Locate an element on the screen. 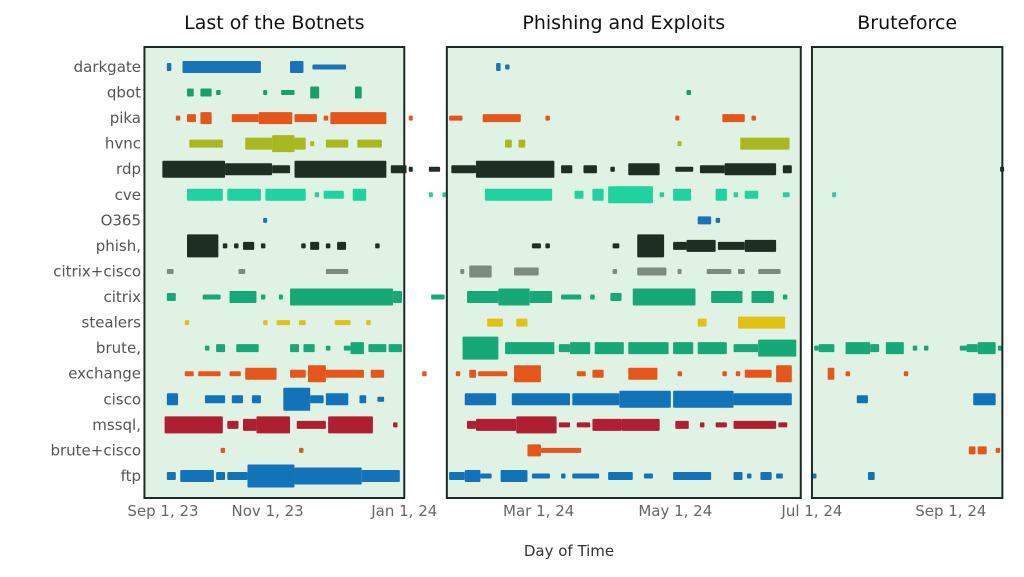 The width and height of the screenshot is (1024, 577). y-label: qbot is located at coordinates (124, 93).